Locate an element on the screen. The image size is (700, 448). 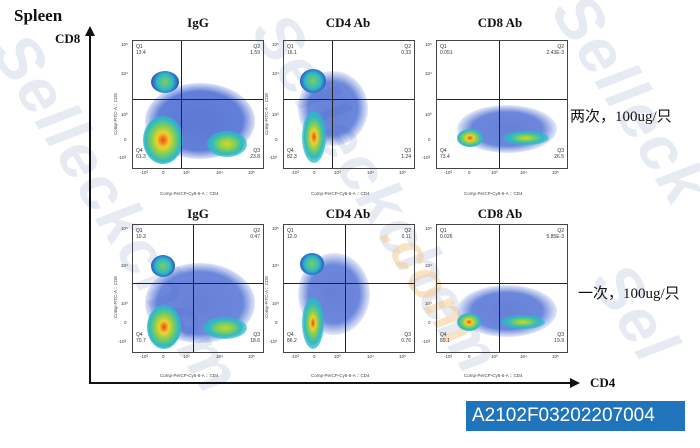
arrow-right-icon is located at coordinates (575, 383).